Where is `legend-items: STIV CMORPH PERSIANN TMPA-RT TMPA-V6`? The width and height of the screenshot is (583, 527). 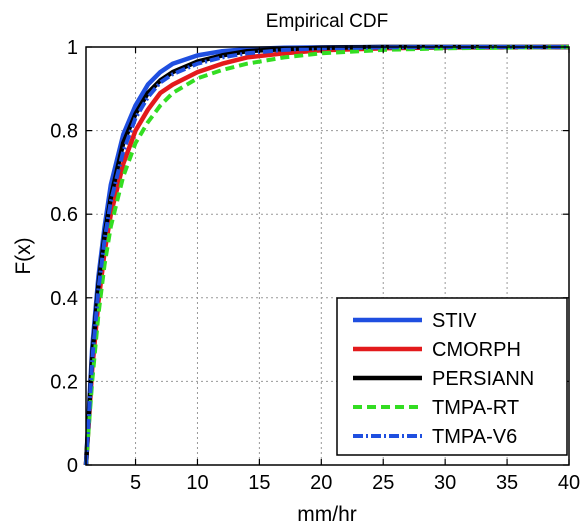
legend-items: STIV CMORPH PERSIANN TMPA-RT TMPA-V6 is located at coordinates (443, 379).